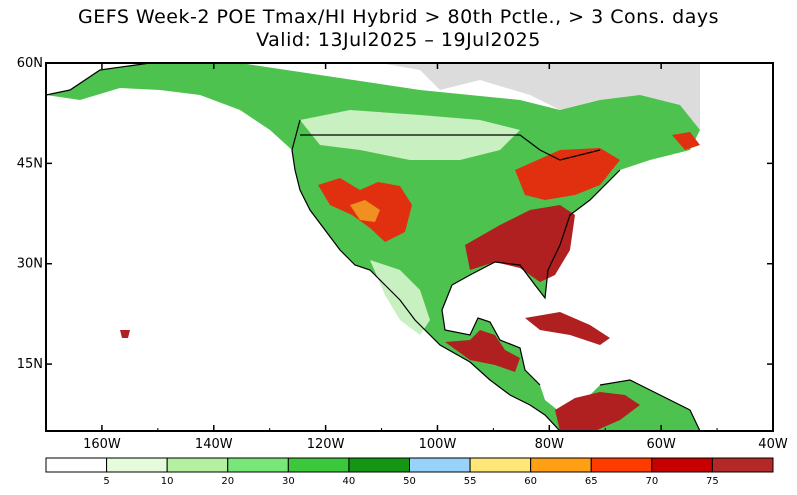 The image size is (797, 495). Describe the element at coordinates (773, 444) in the screenshot. I see `lon-tick-label: 40W` at that location.